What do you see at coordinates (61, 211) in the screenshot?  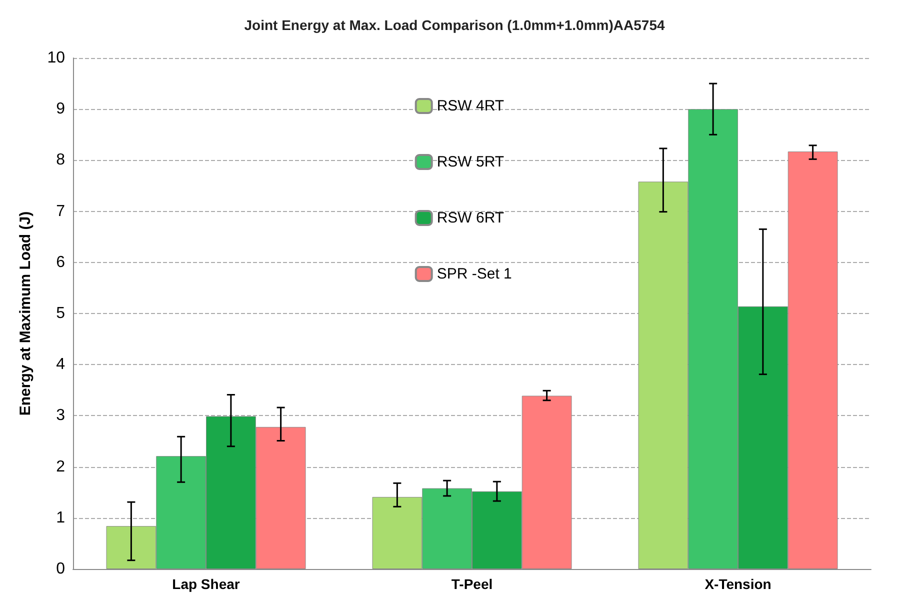 I see `y-tick-label: 7` at bounding box center [61, 211].